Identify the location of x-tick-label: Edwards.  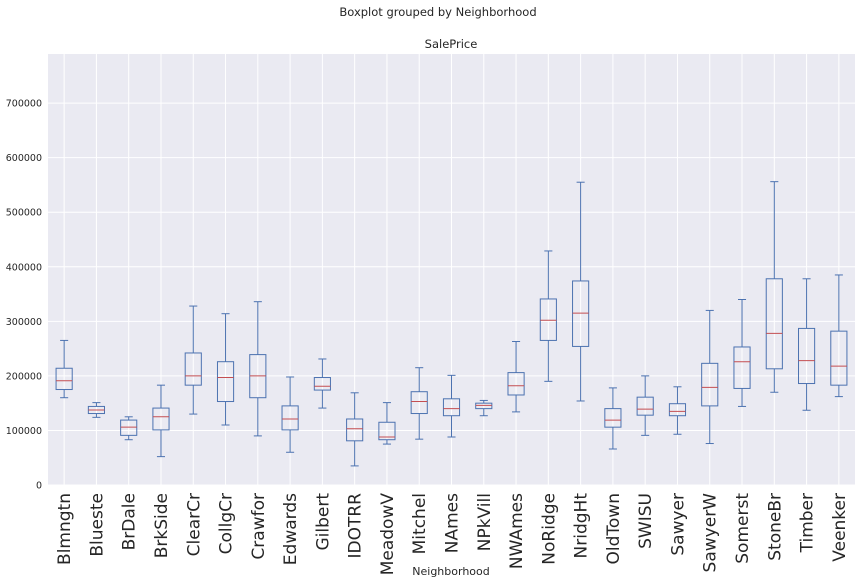
(291, 529).